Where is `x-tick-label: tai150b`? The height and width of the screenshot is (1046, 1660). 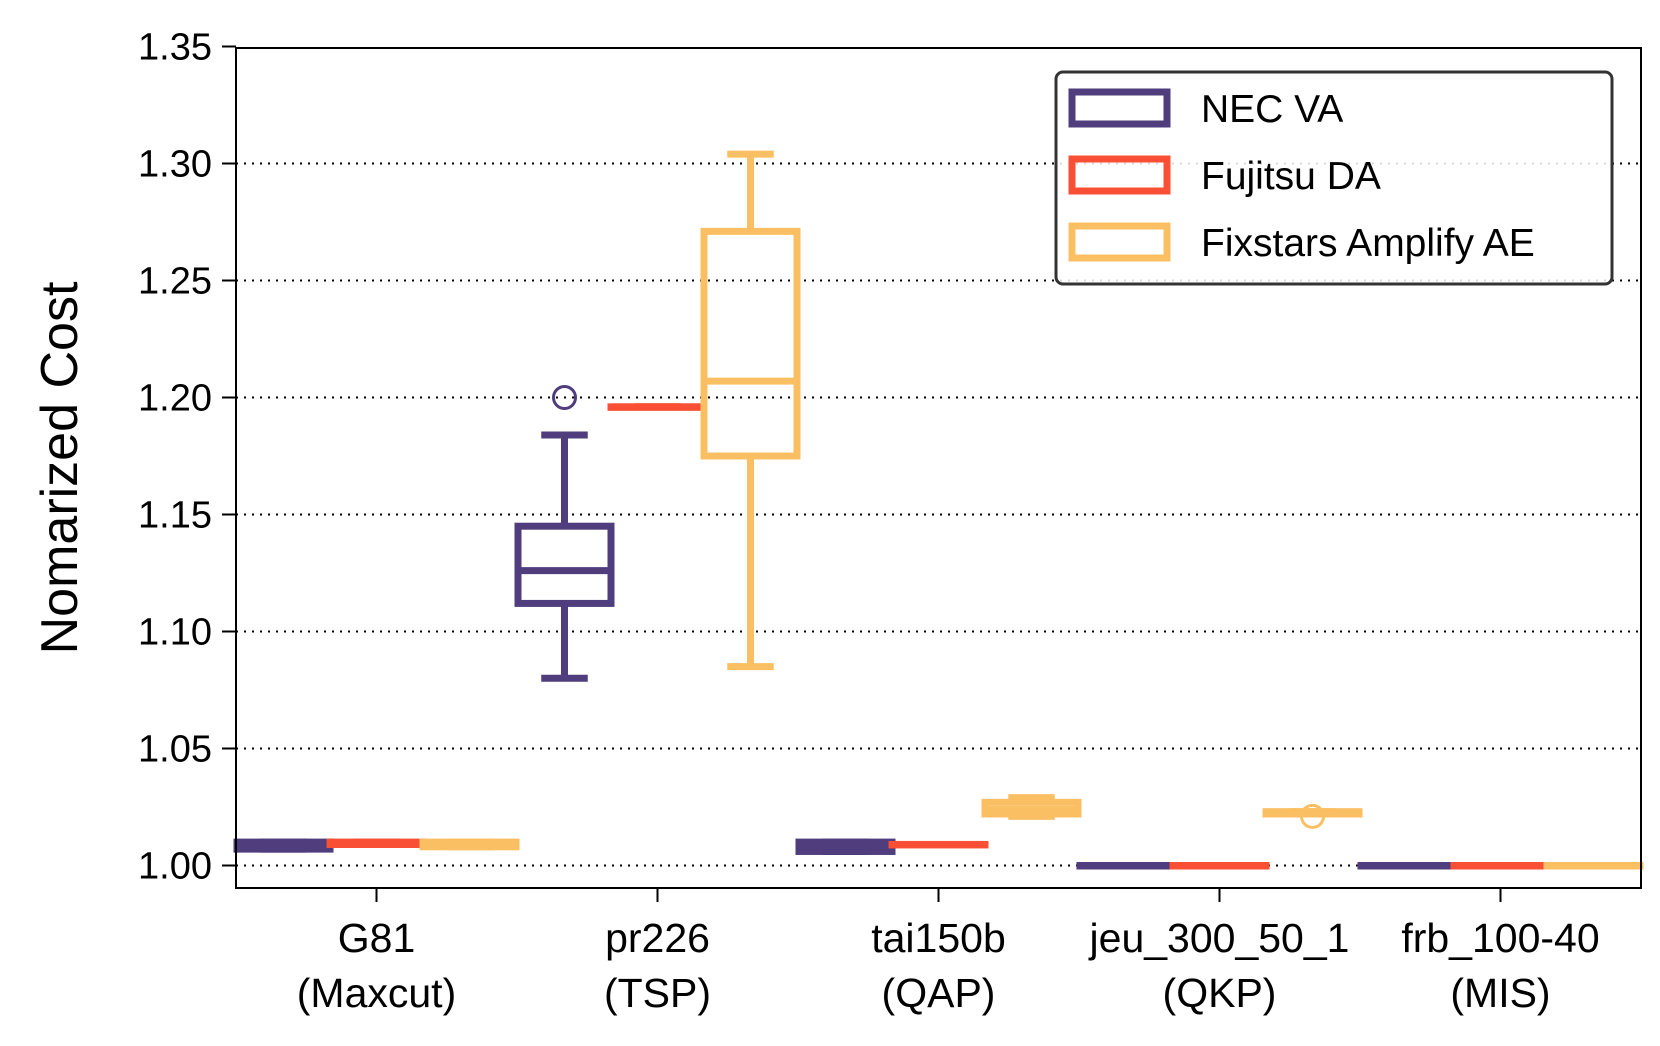
x-tick-label: tai150b is located at coordinates (938, 938).